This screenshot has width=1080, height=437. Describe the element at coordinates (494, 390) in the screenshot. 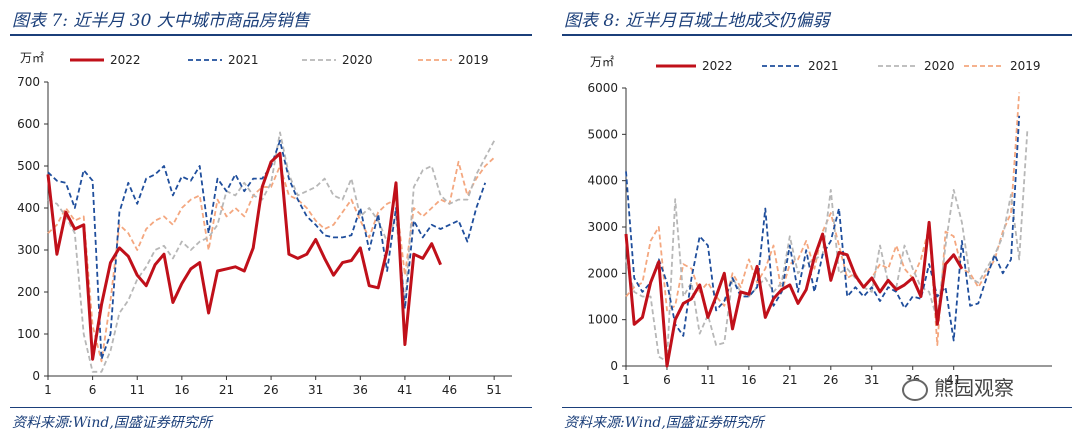

I see `x-tick-label: 51` at that location.